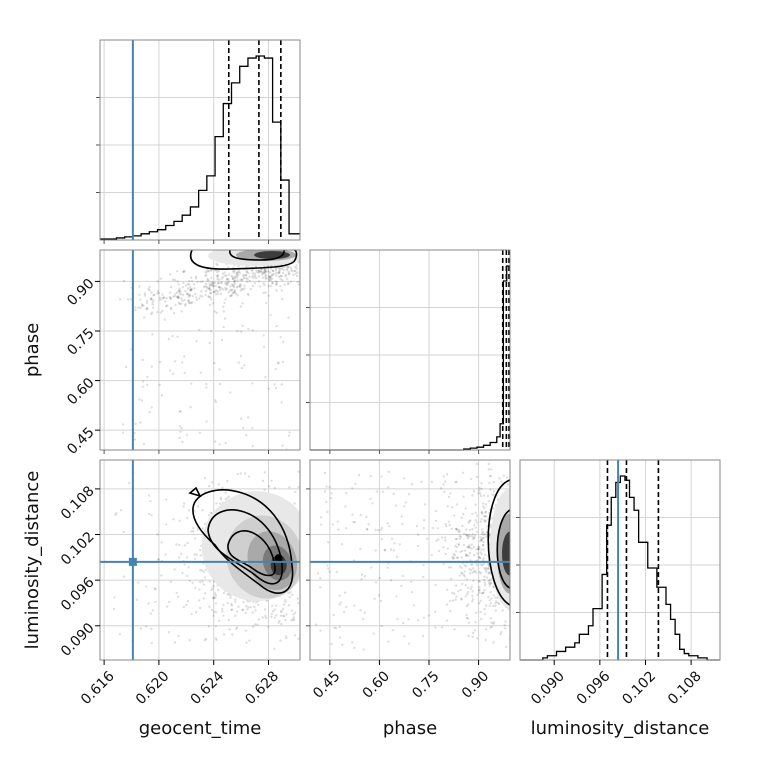 The height and width of the screenshot is (760, 760). I want to click on panel-frame, so click(200, 350).